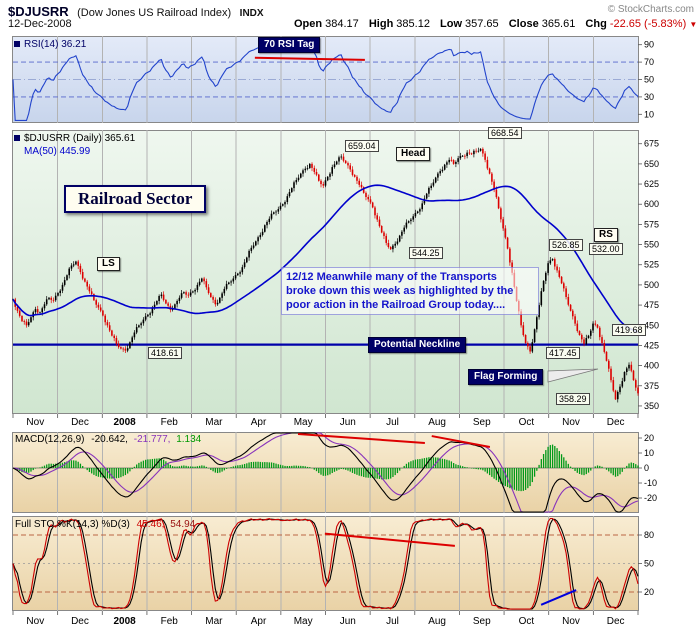 Image resolution: width=700 pixels, height=639 pixels. I want to click on axis-label: 575, so click(651, 224).